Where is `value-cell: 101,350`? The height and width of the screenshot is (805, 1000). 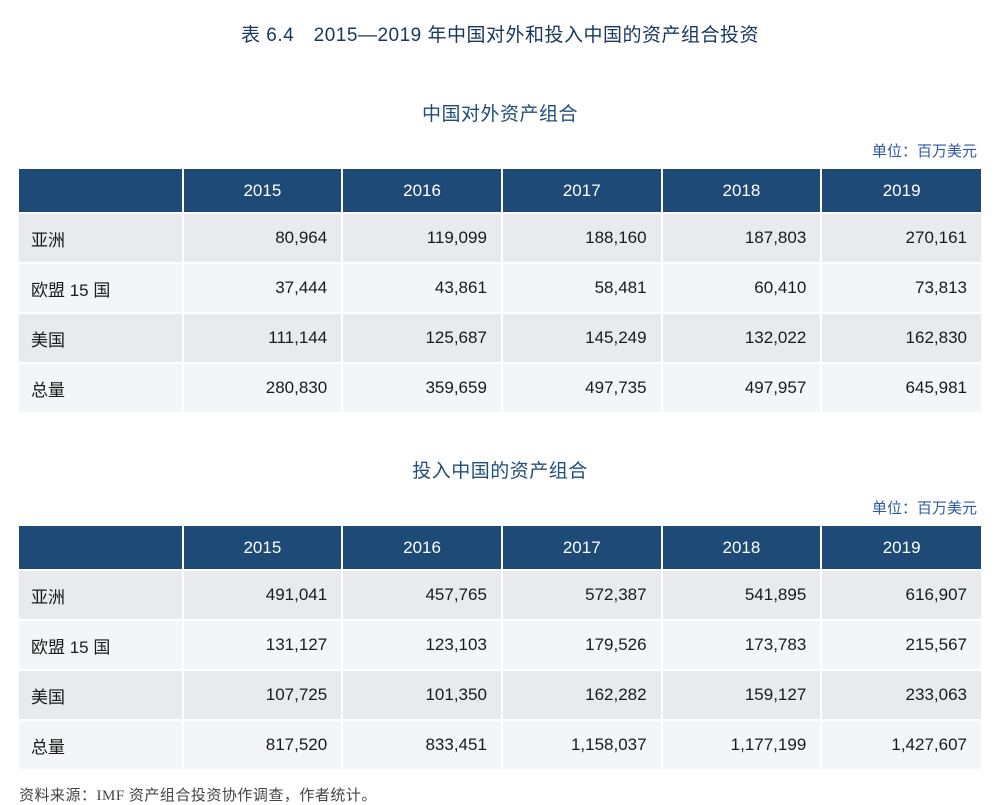
value-cell: 101,350 is located at coordinates (422, 695).